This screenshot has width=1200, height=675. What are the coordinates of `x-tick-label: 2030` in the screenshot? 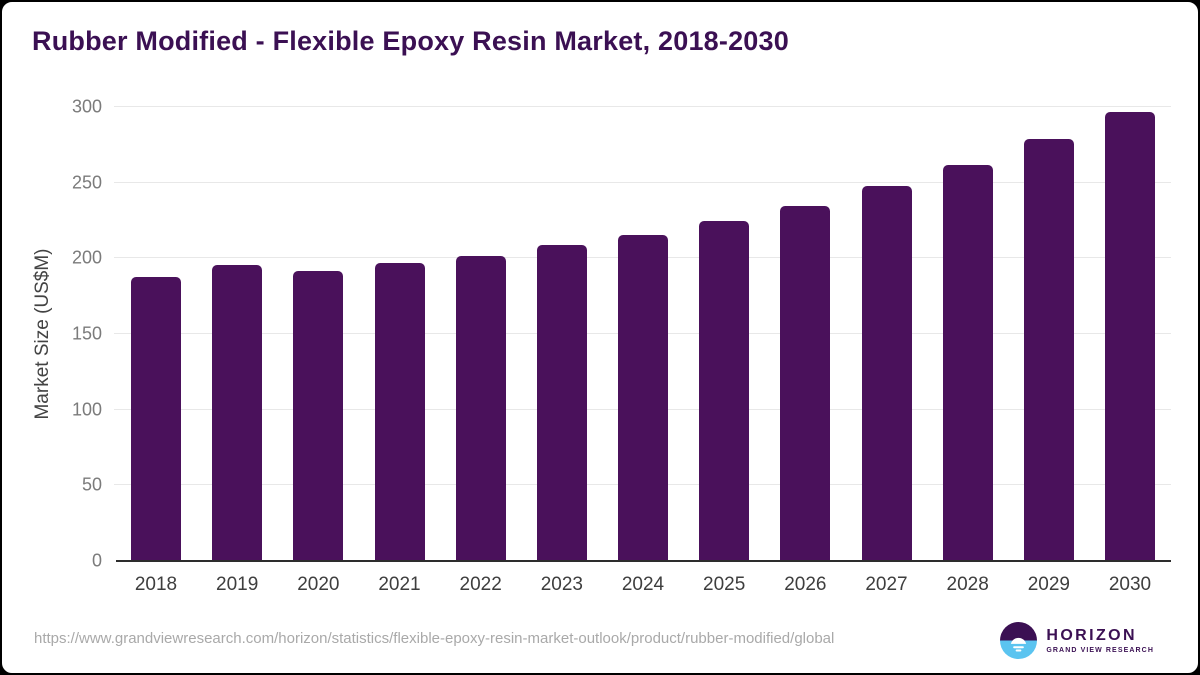 It's located at (1130, 584).